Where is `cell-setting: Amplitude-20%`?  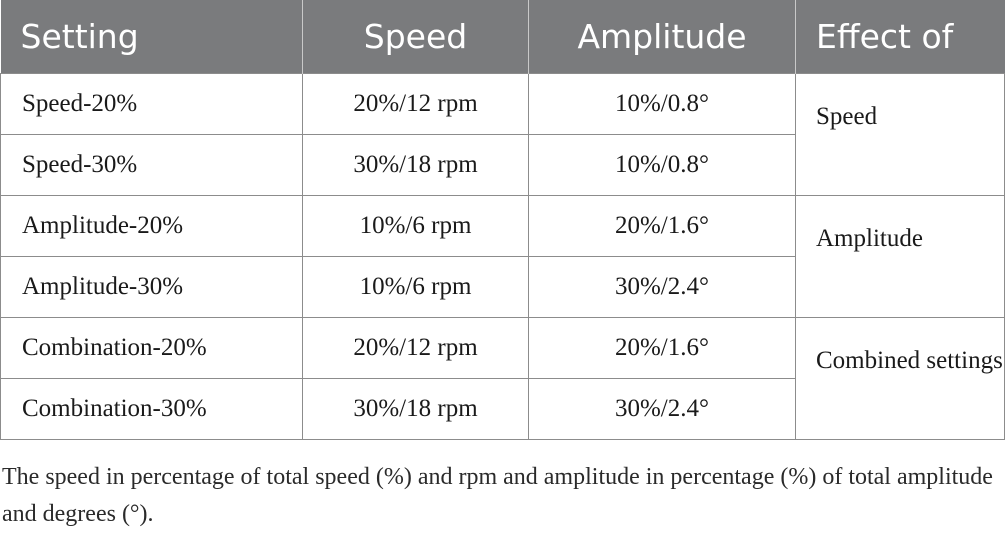
cell-setting: Amplitude-20% is located at coordinates (151, 225).